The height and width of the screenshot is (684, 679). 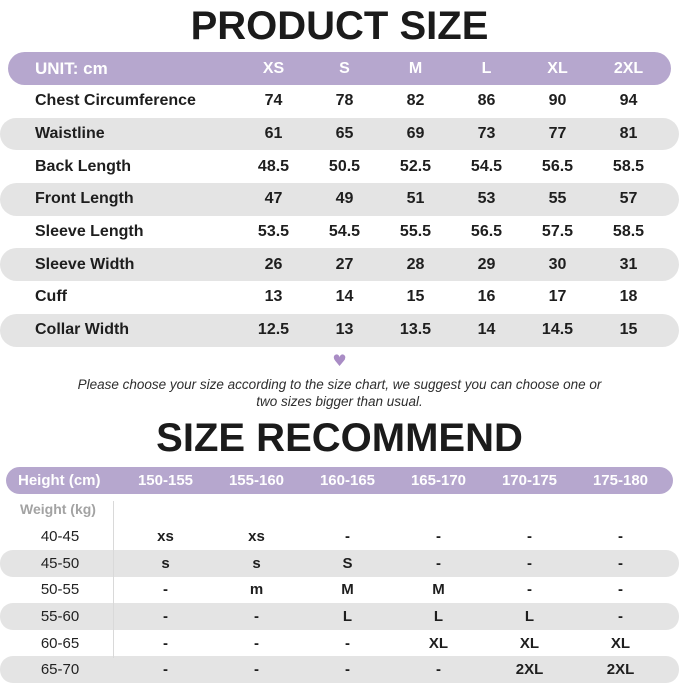 What do you see at coordinates (628, 68) in the screenshot?
I see `size-column-header: 2XL` at bounding box center [628, 68].